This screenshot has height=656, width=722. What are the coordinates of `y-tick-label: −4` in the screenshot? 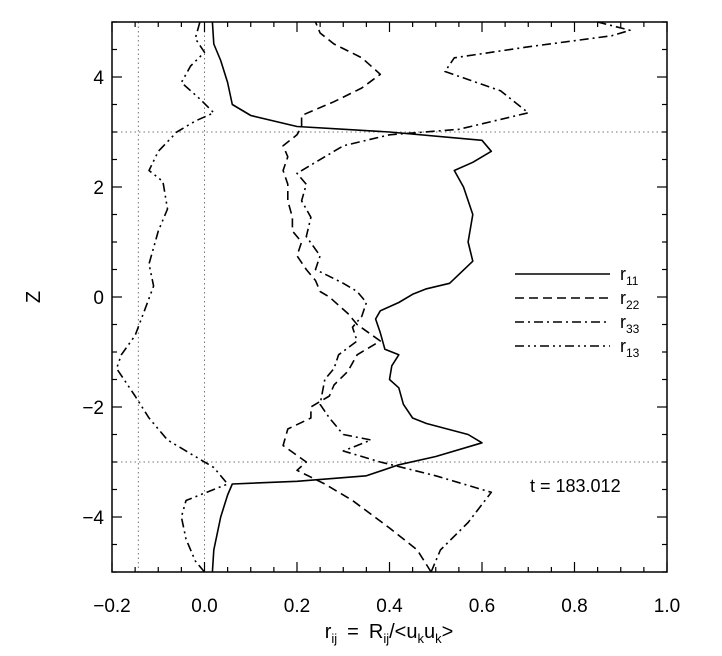 It's located at (93, 518).